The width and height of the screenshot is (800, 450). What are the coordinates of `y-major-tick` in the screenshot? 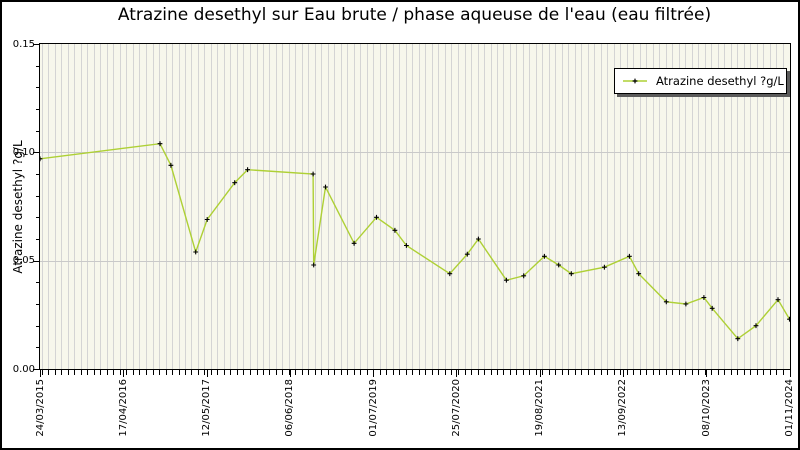 It's located at (36, 44).